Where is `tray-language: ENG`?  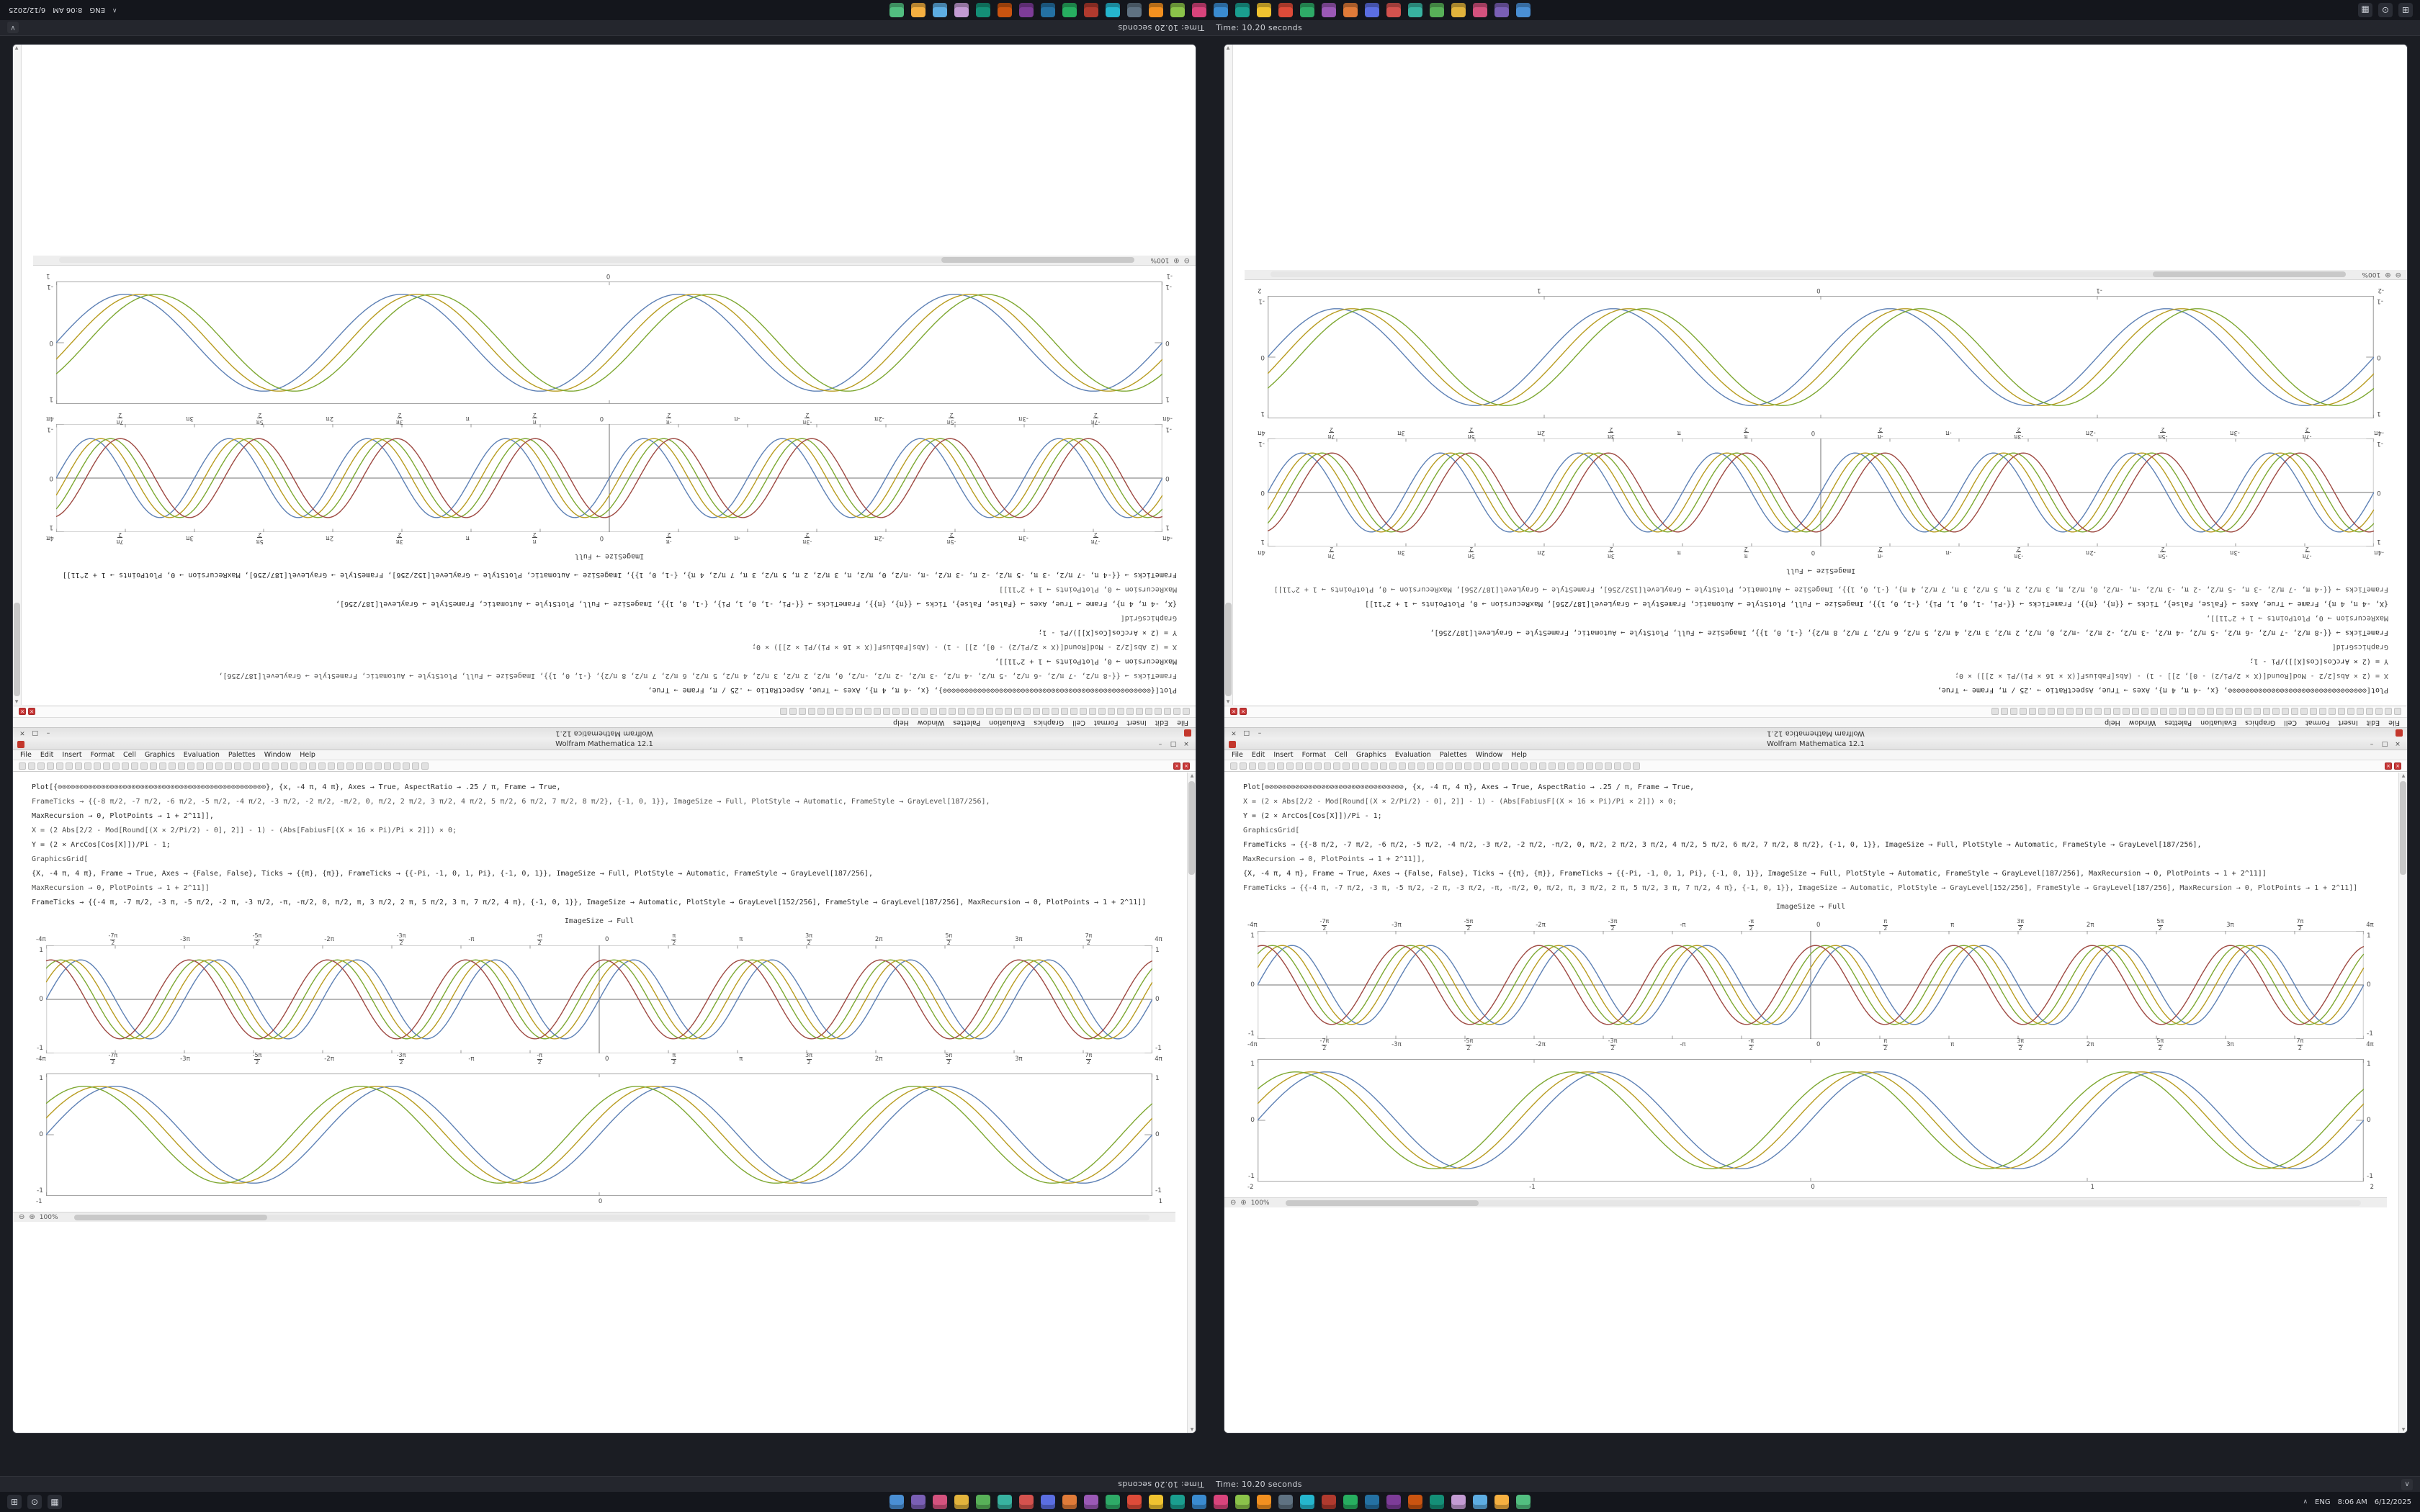 tray-language: ENG is located at coordinates (97, 10).